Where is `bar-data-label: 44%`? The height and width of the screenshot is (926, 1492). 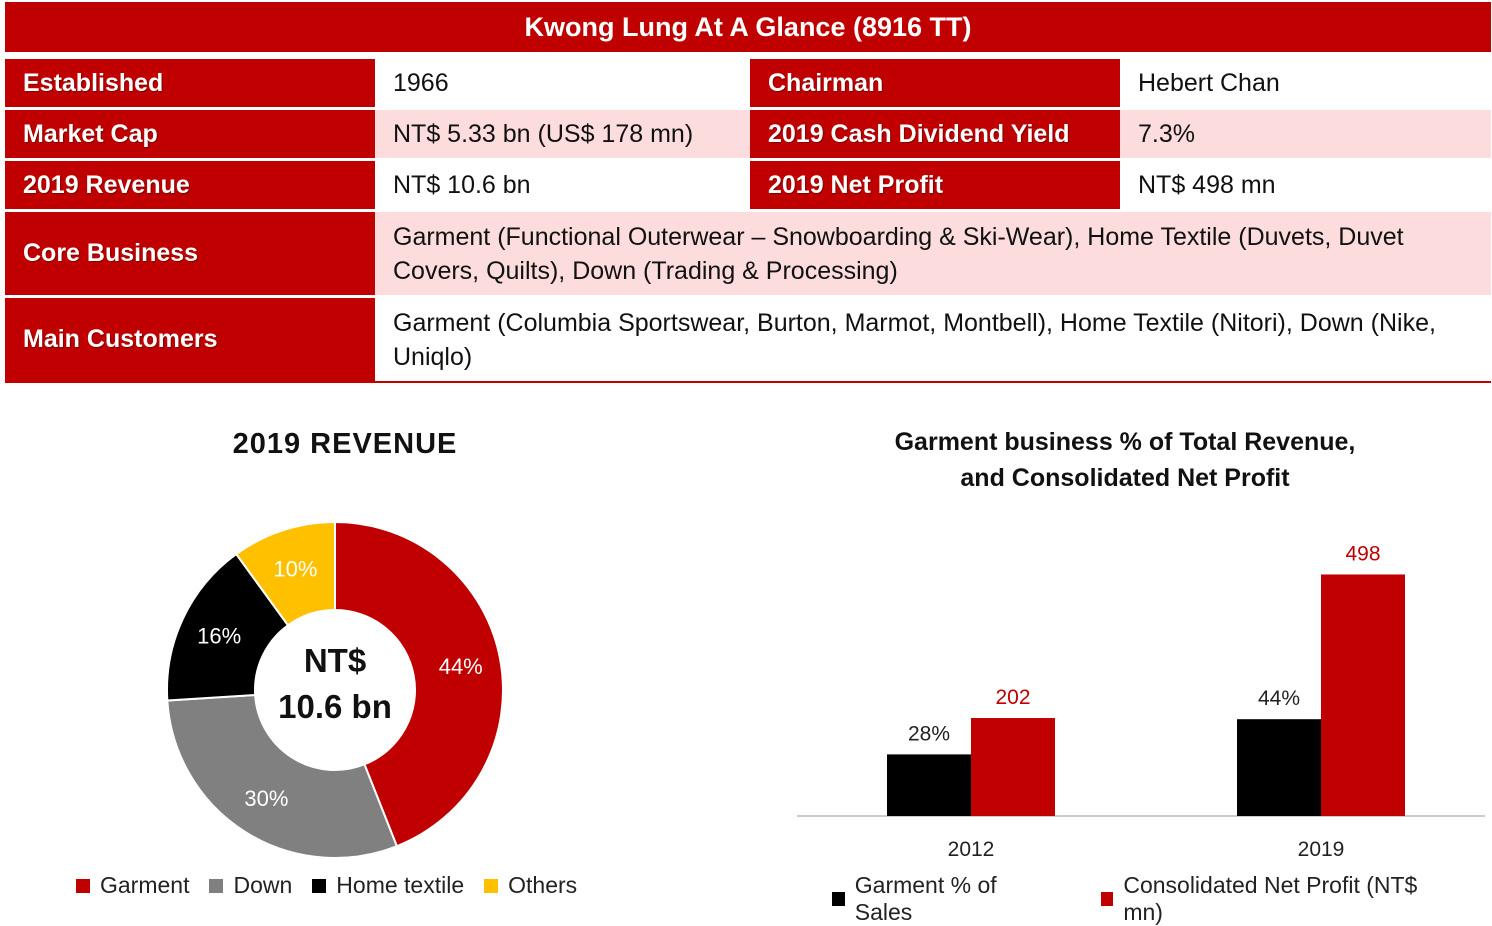 bar-data-label: 44% is located at coordinates (1279, 698).